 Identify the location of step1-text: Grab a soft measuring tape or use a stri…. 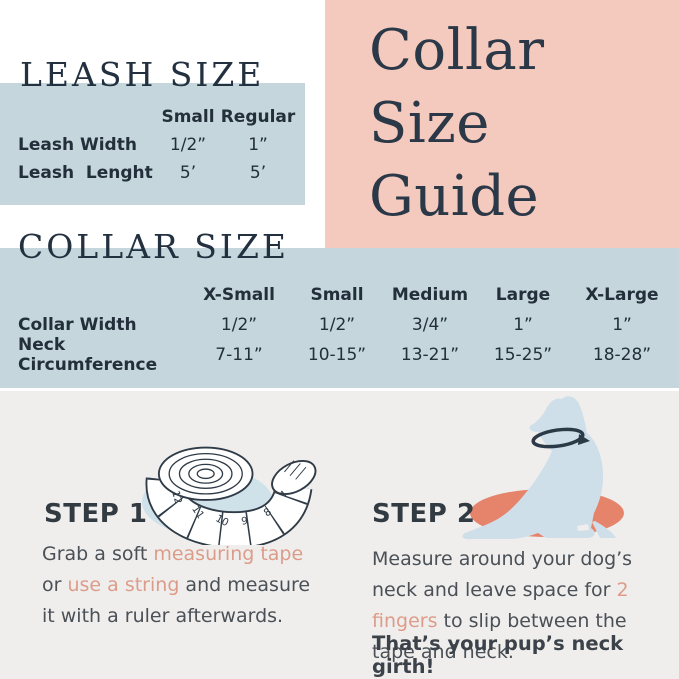
(184, 585).